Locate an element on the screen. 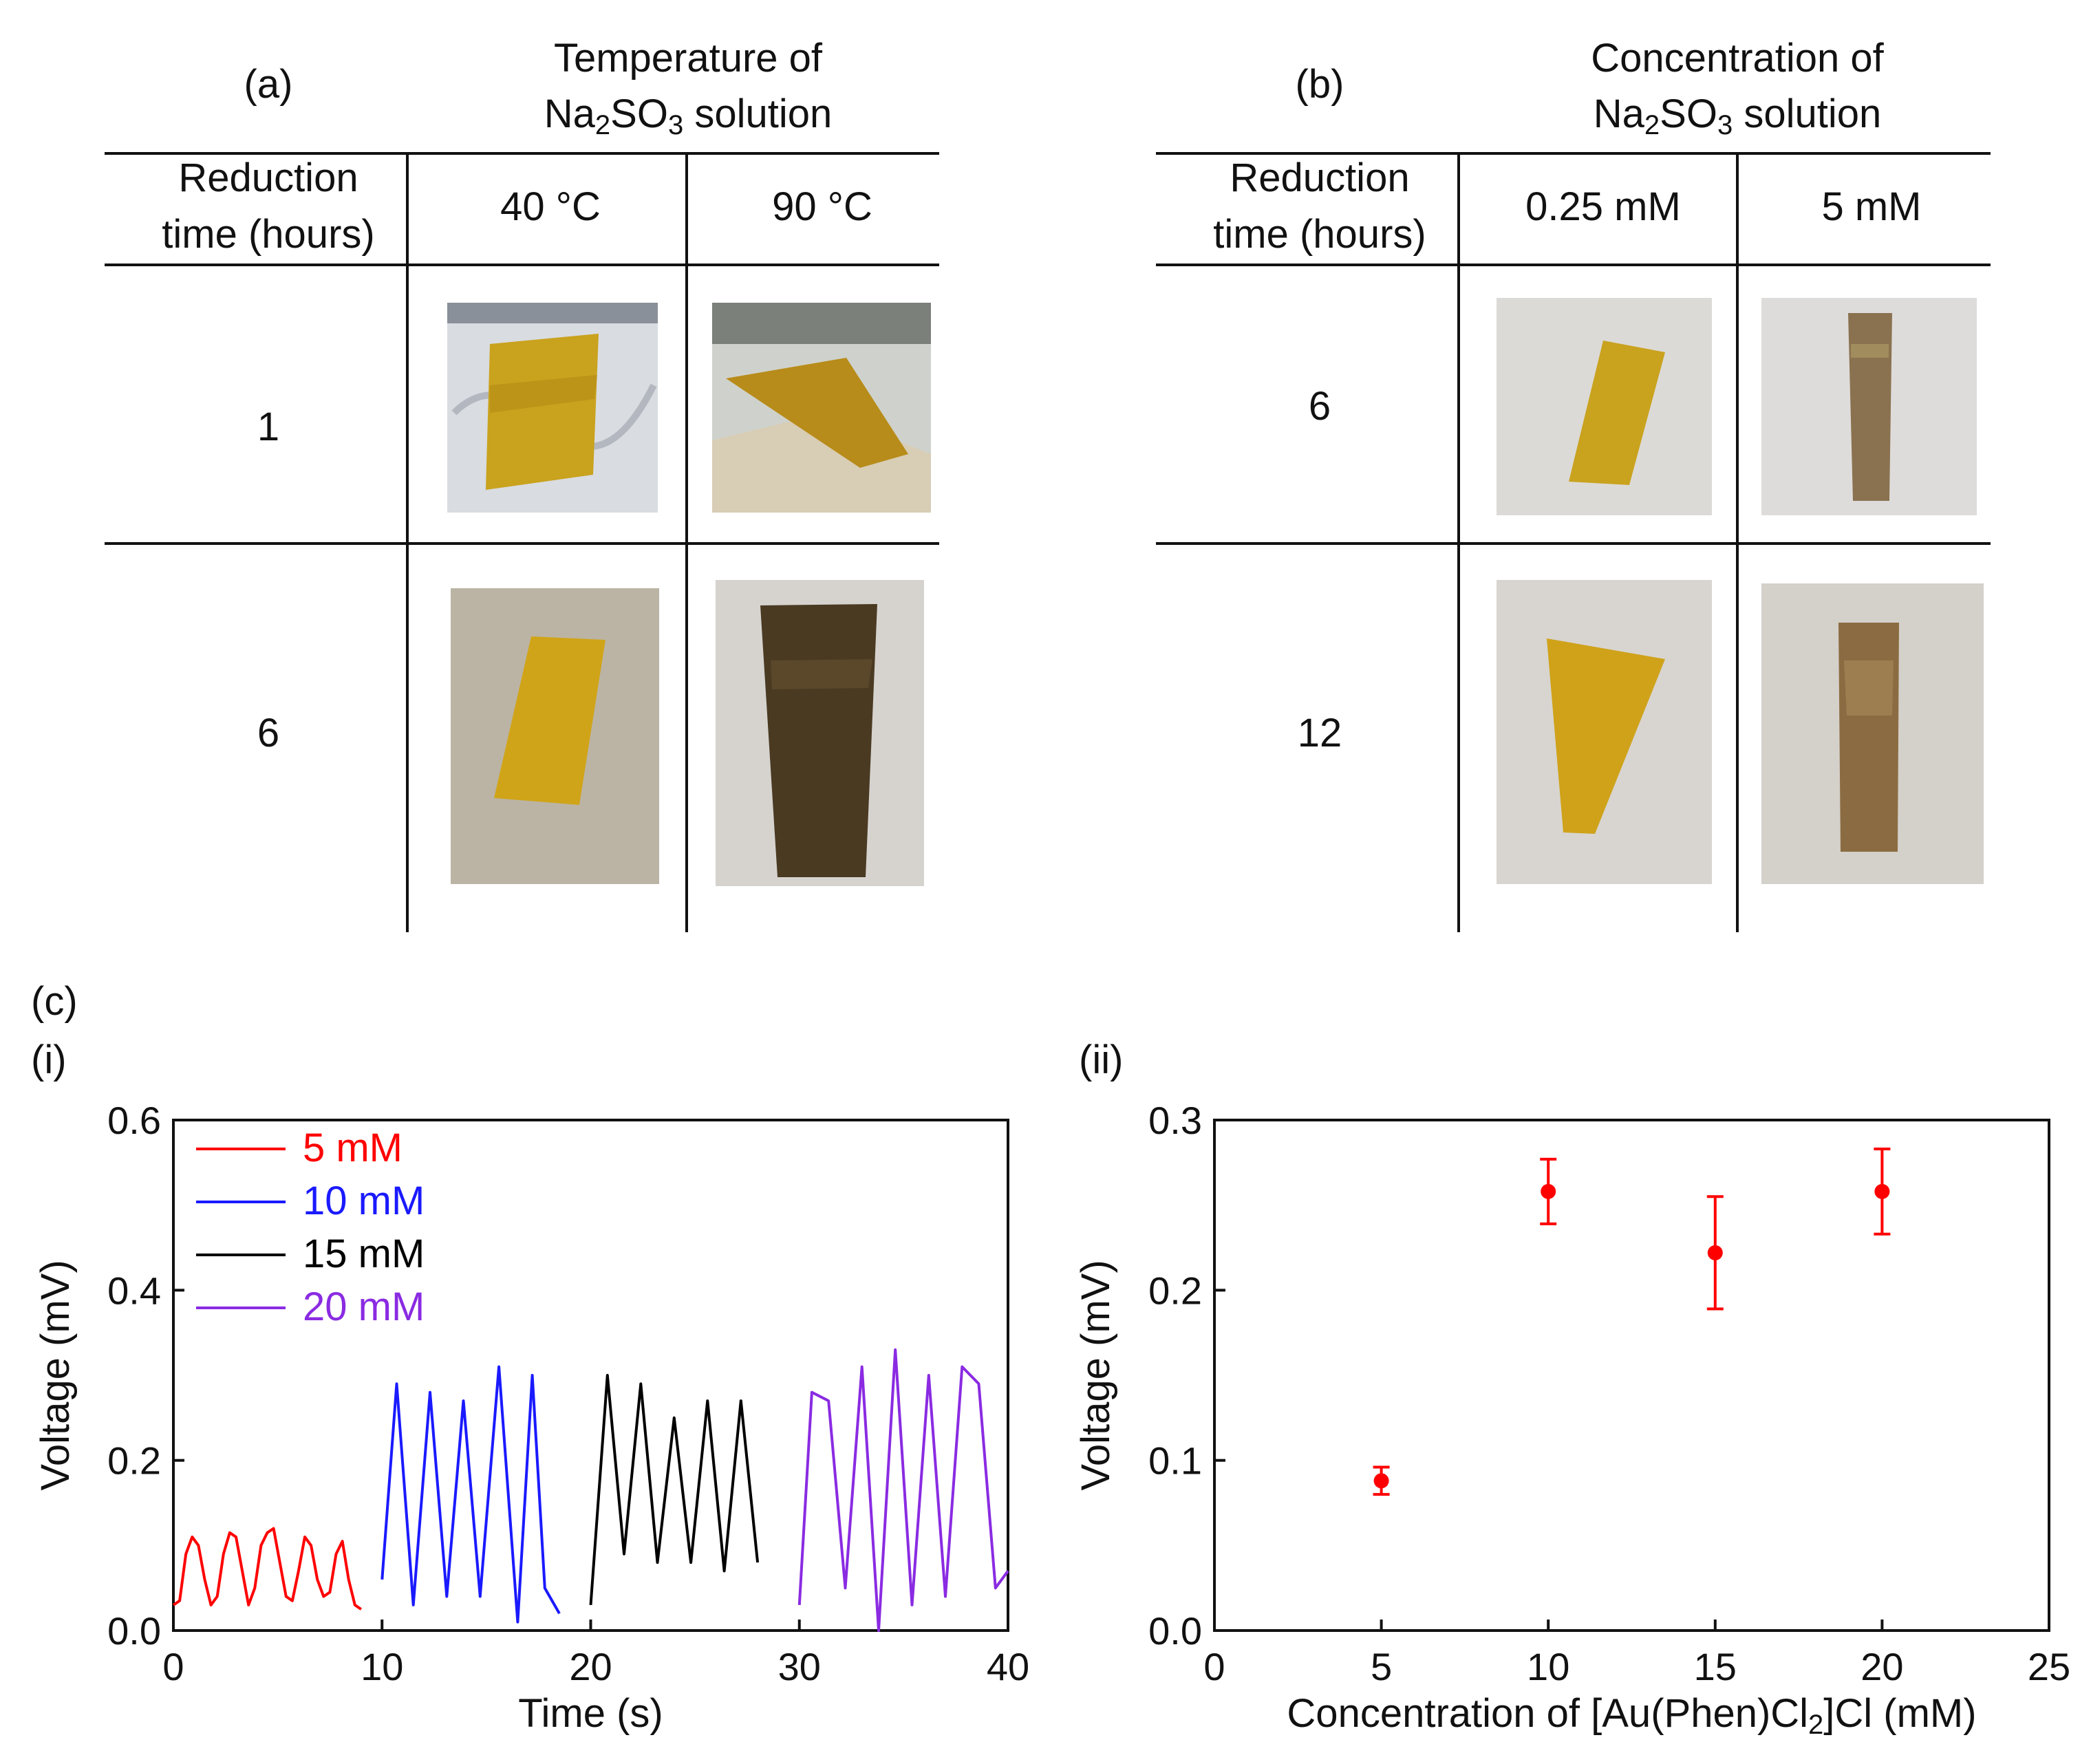 The width and height of the screenshot is (2091, 1764). chart-i-xtick-label: 30 is located at coordinates (799, 1667).